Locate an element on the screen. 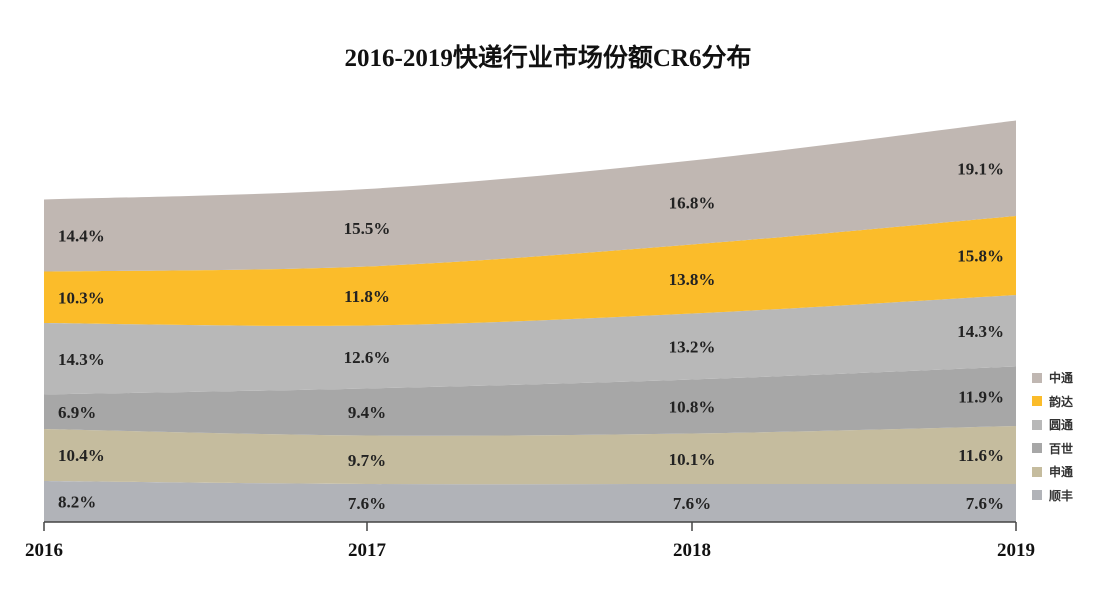  legend-label: 圆通 is located at coordinates (1061, 425).